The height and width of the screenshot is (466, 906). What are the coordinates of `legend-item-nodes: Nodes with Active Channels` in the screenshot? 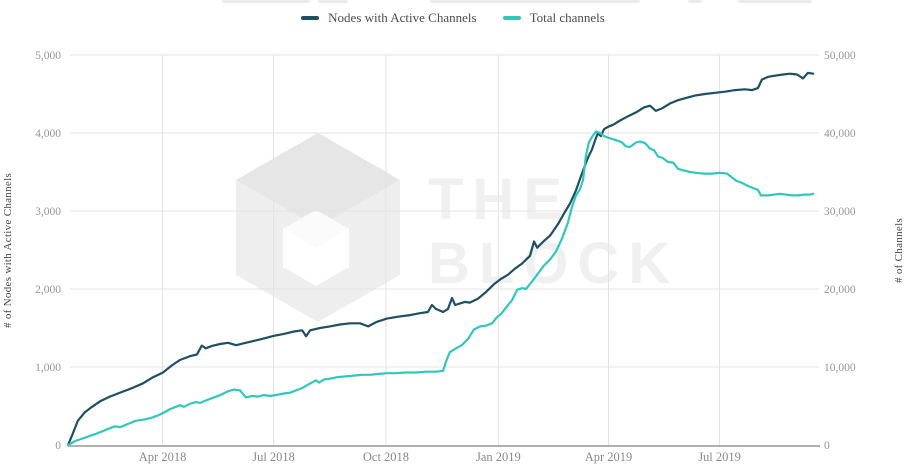 It's located at (389, 18).